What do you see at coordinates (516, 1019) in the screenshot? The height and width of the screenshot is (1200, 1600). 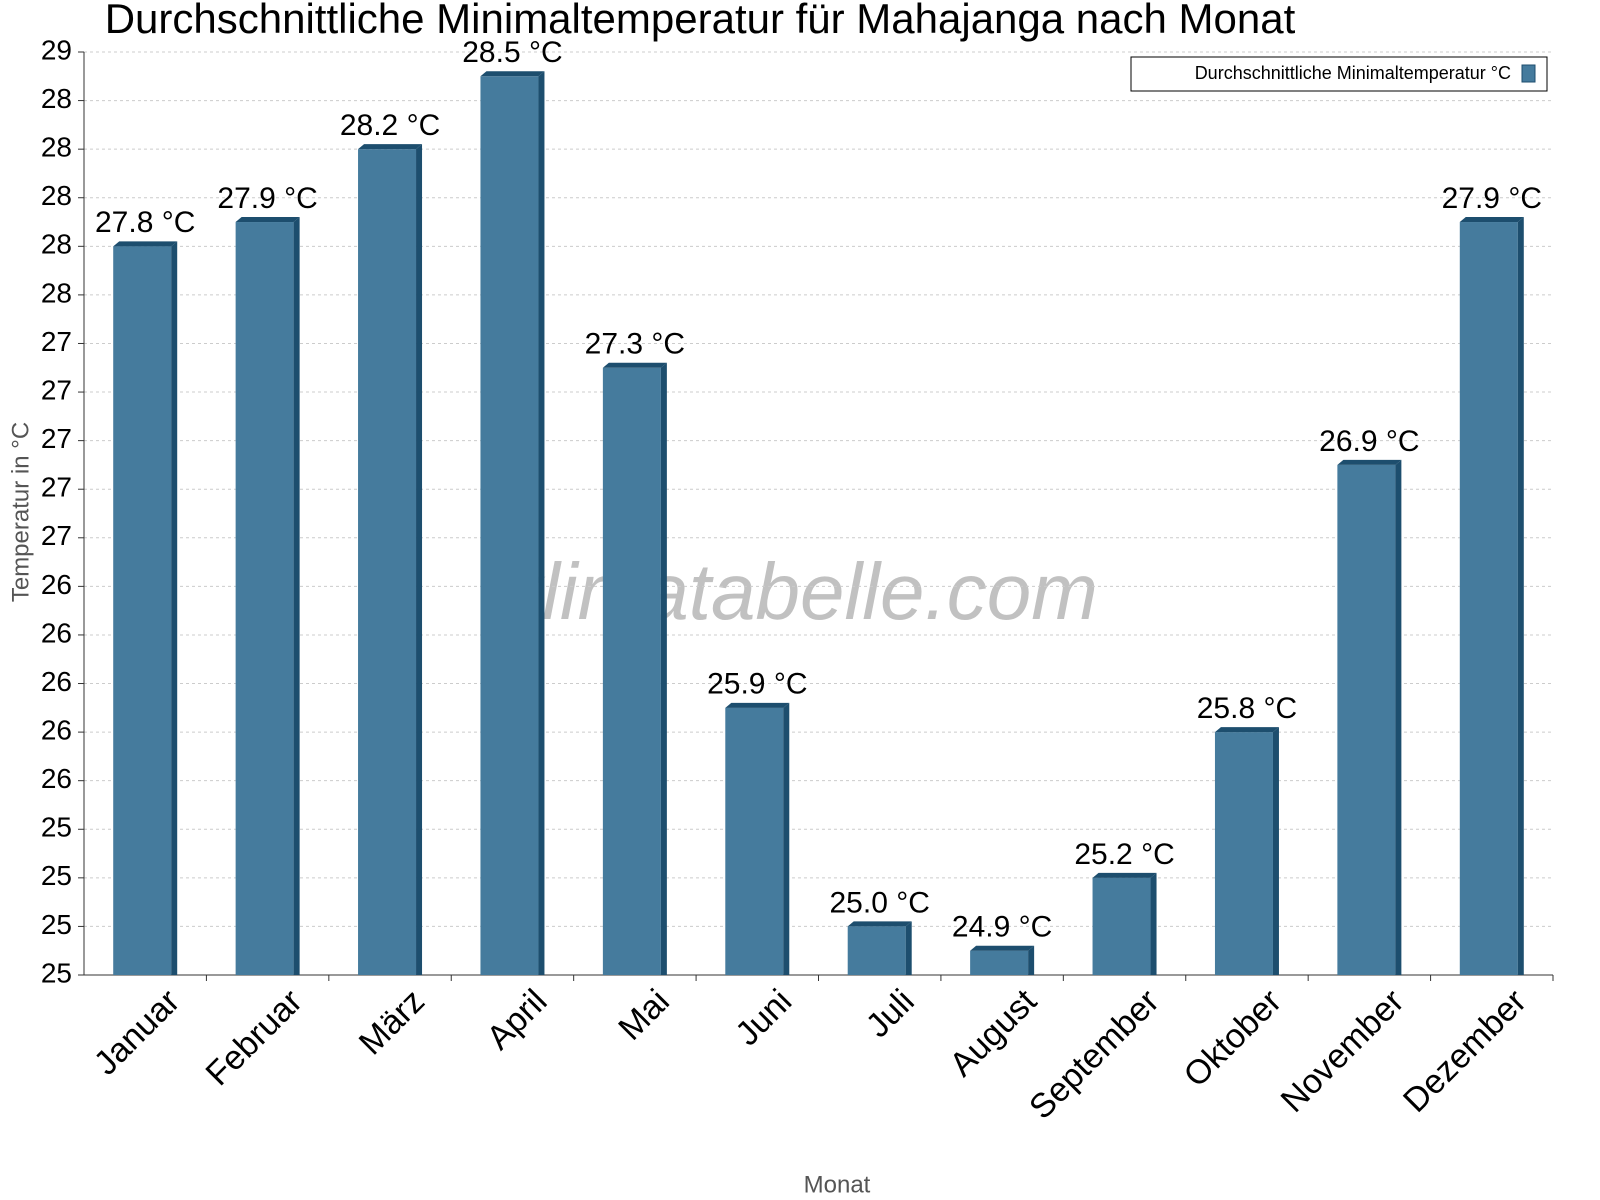 I see `x-tick-label: April` at bounding box center [516, 1019].